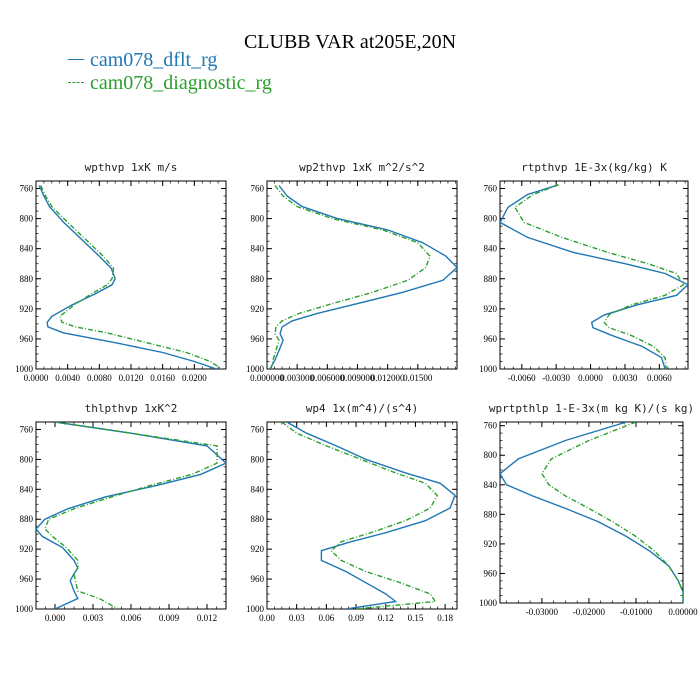  I want to click on legend-swatch-dflt, so click(76, 59).